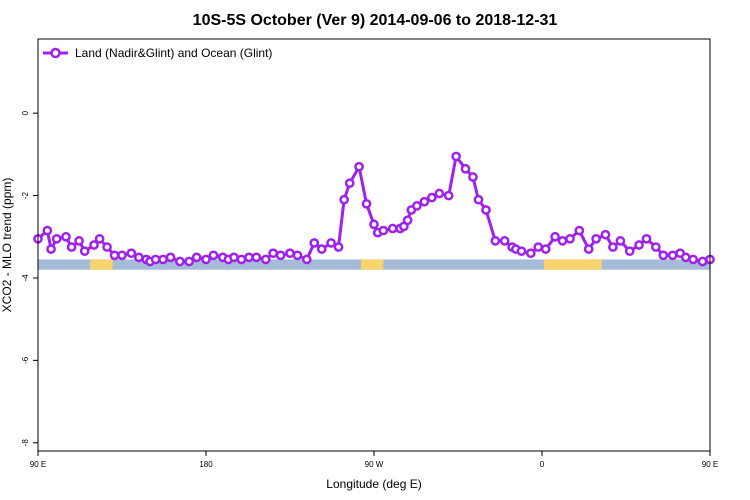  Describe the element at coordinates (55, 53) in the screenshot. I see `legend-marker` at that location.